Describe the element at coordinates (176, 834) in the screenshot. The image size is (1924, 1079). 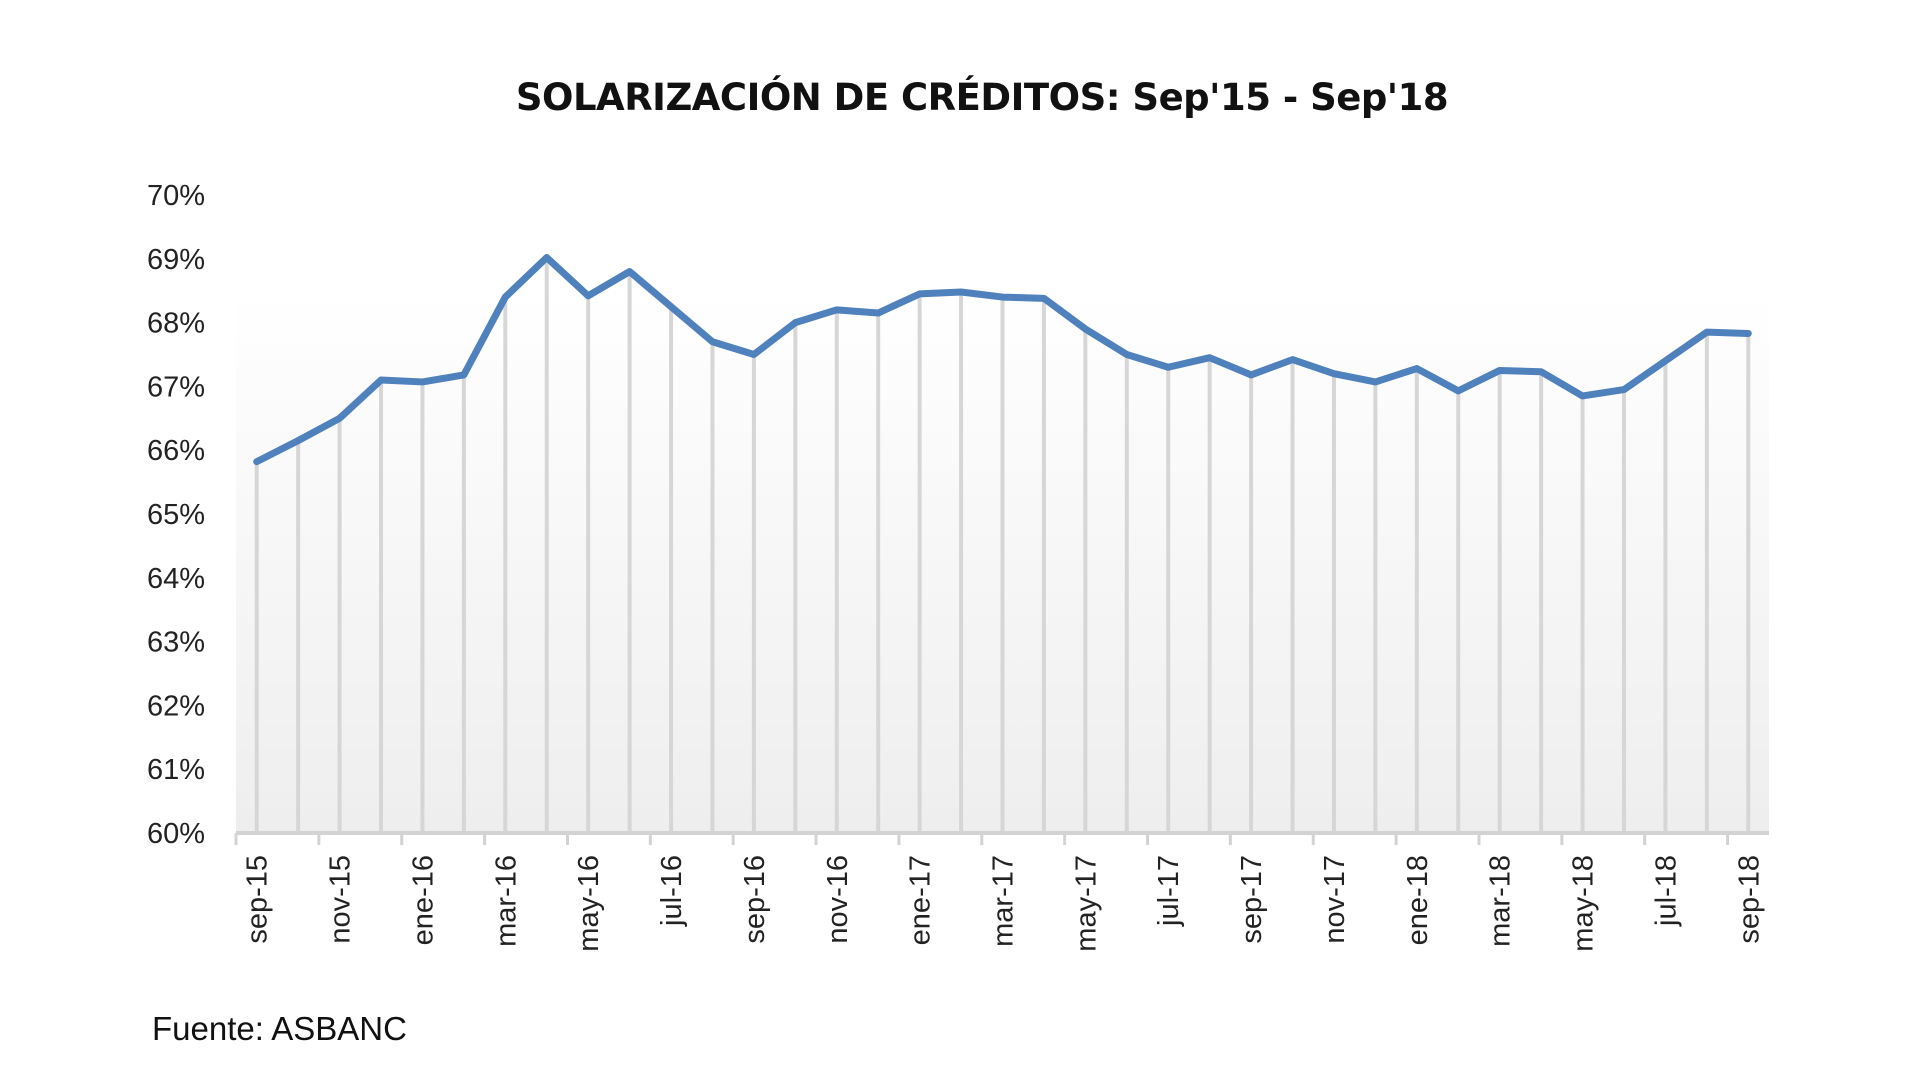
I see `y-tick-label: 60%` at that location.